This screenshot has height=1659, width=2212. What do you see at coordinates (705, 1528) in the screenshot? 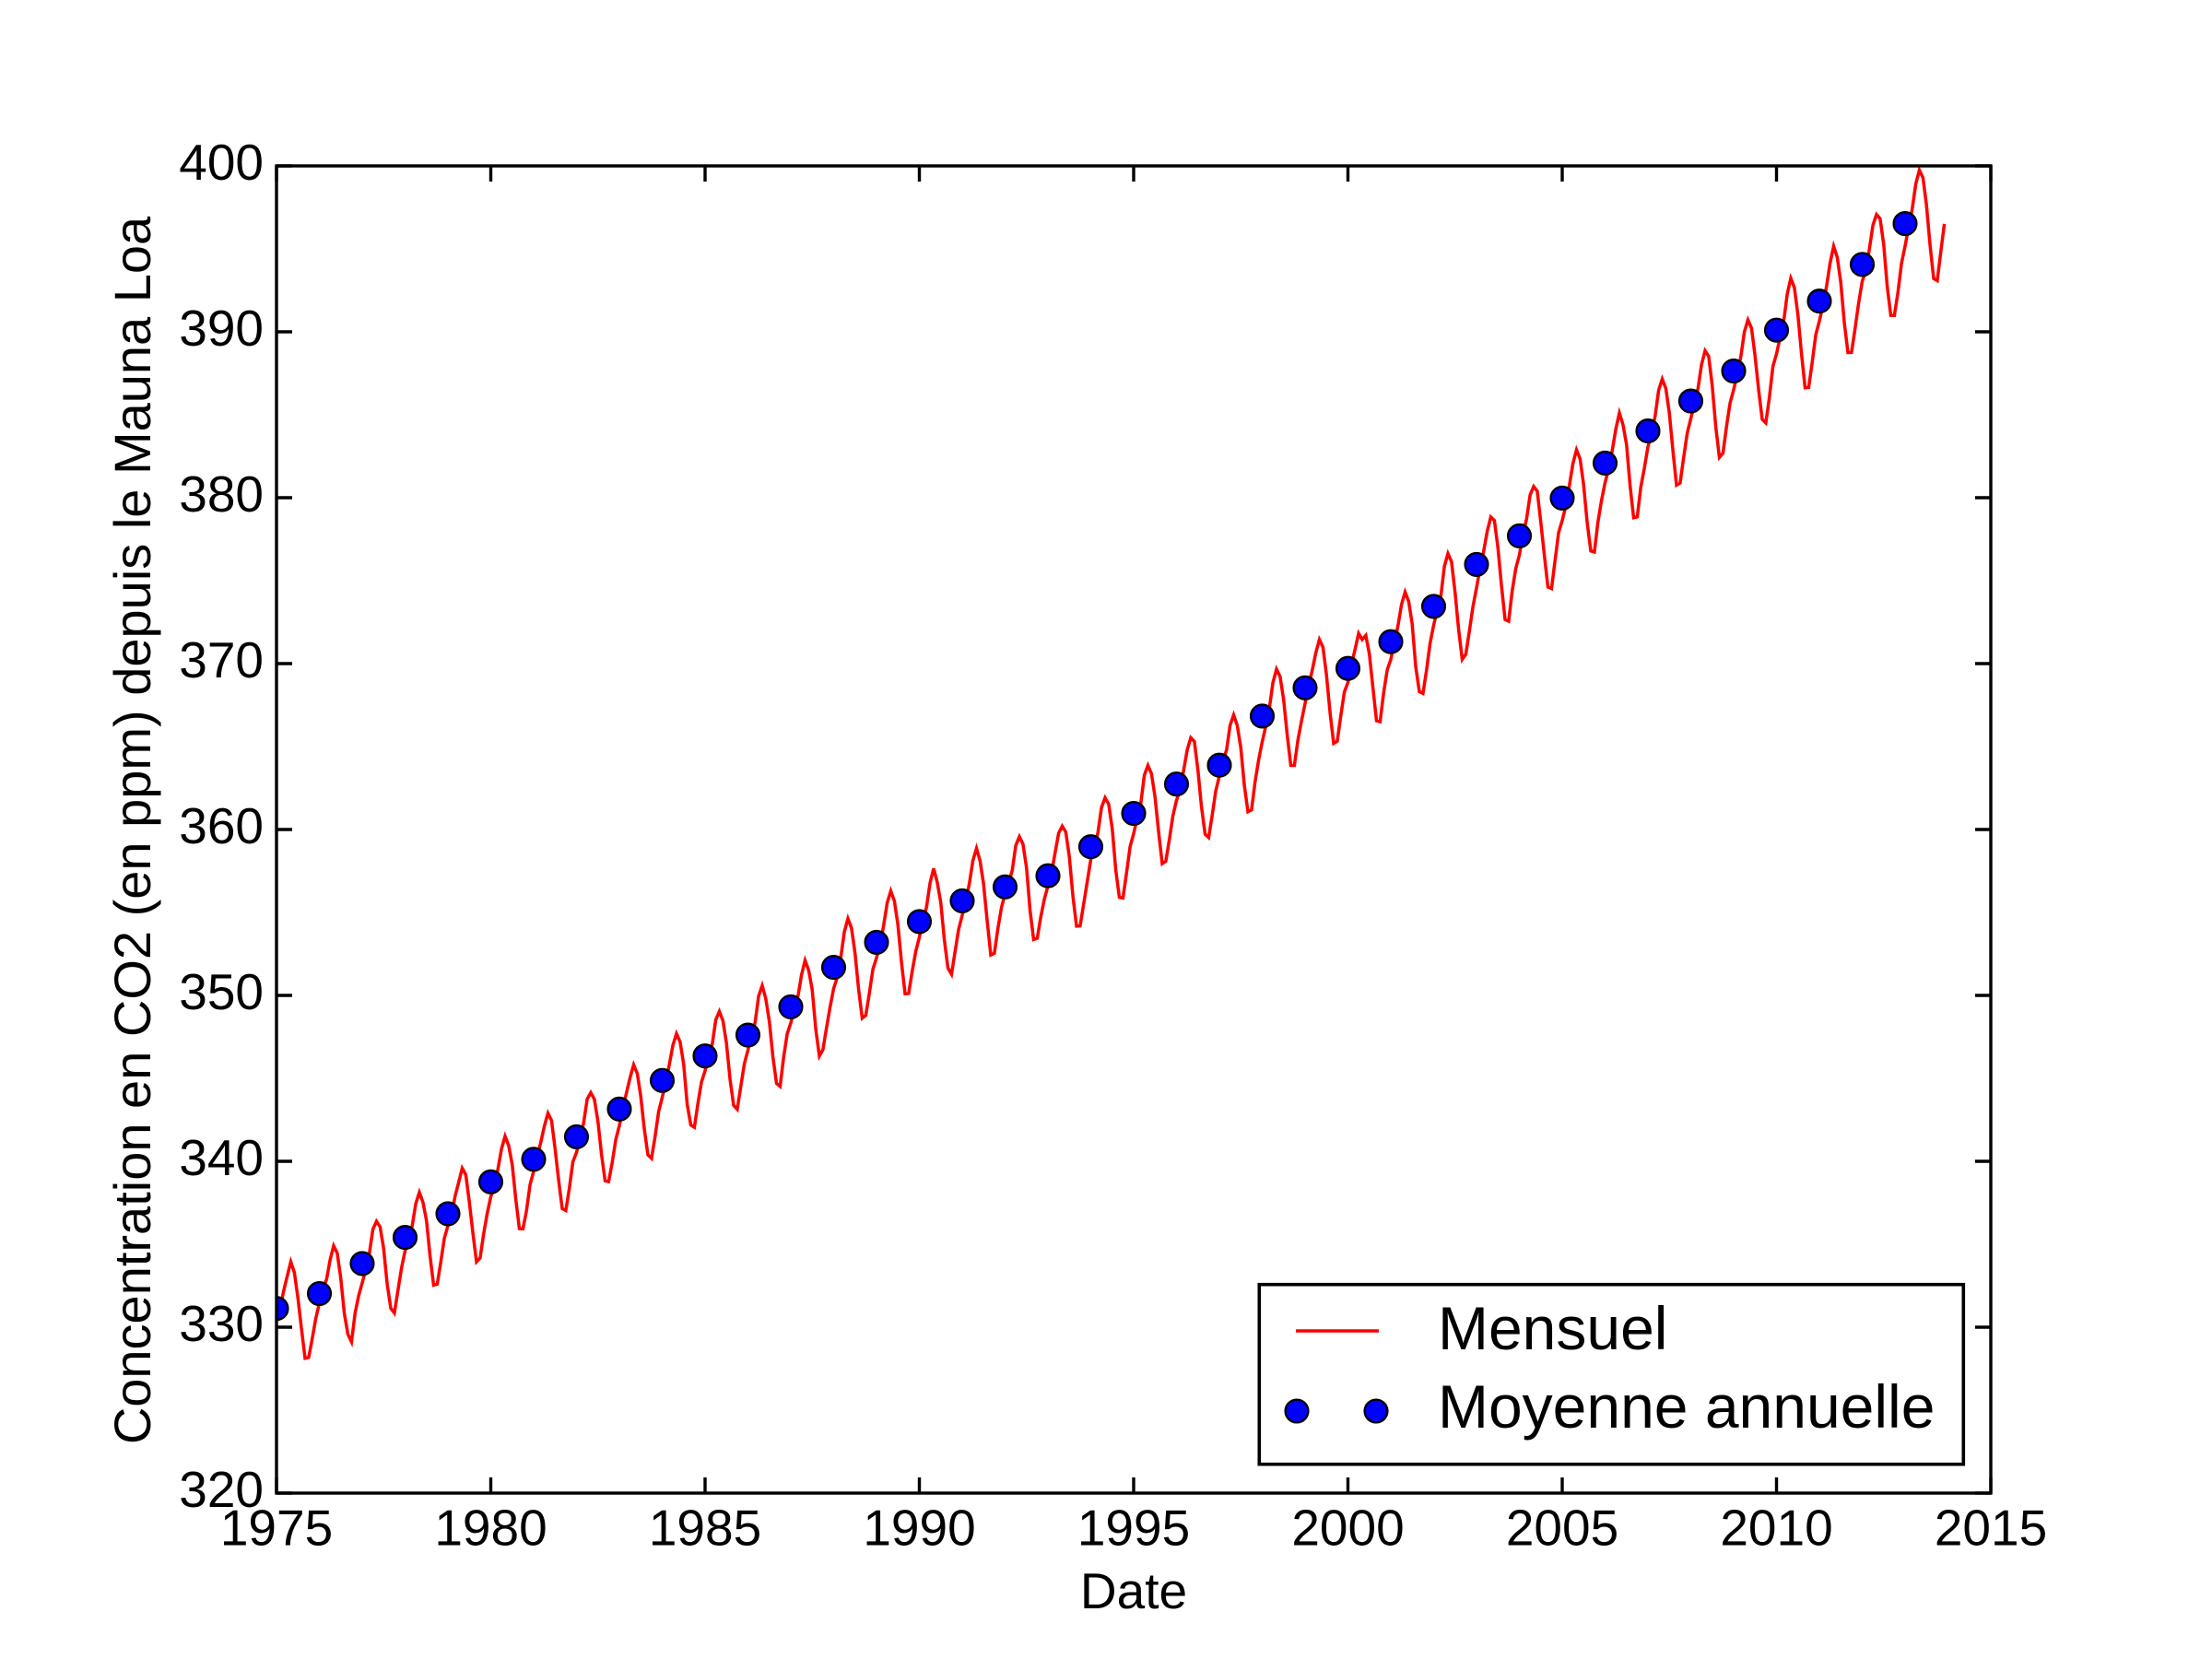
I see `svg-text: 1985` at bounding box center [705, 1528].